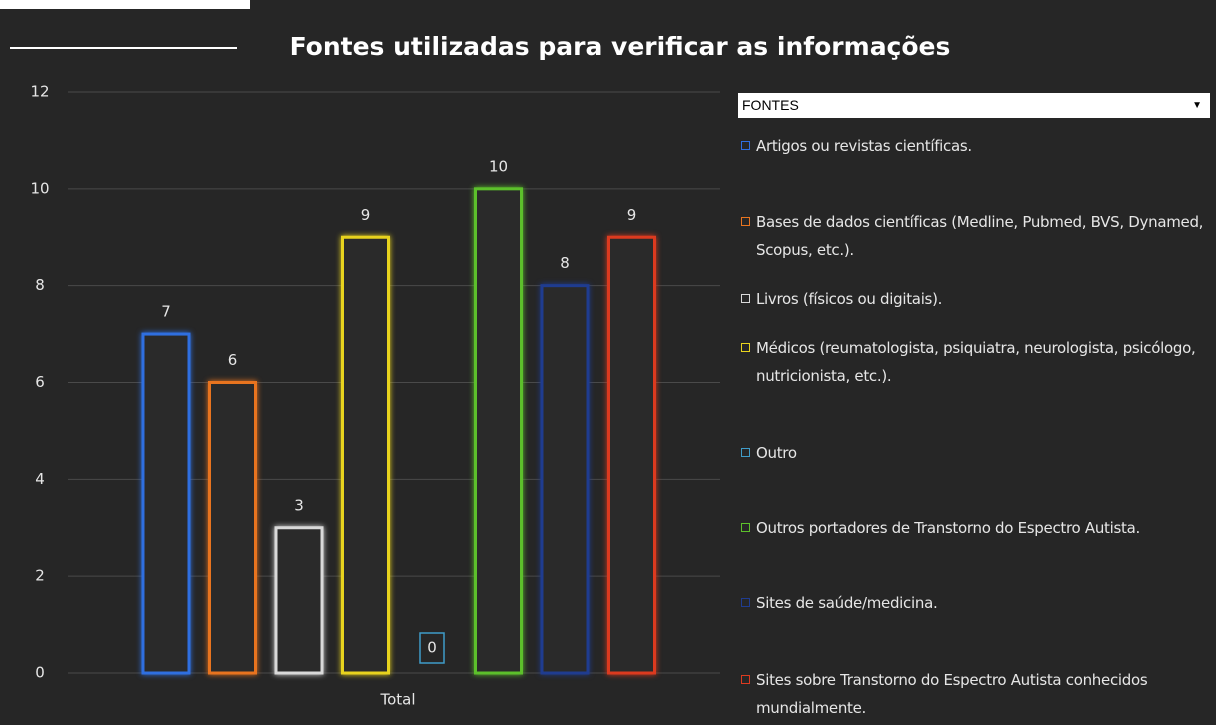 This screenshot has width=1216, height=725. Describe the element at coordinates (40, 479) in the screenshot. I see `y-tick-label: 4` at that location.